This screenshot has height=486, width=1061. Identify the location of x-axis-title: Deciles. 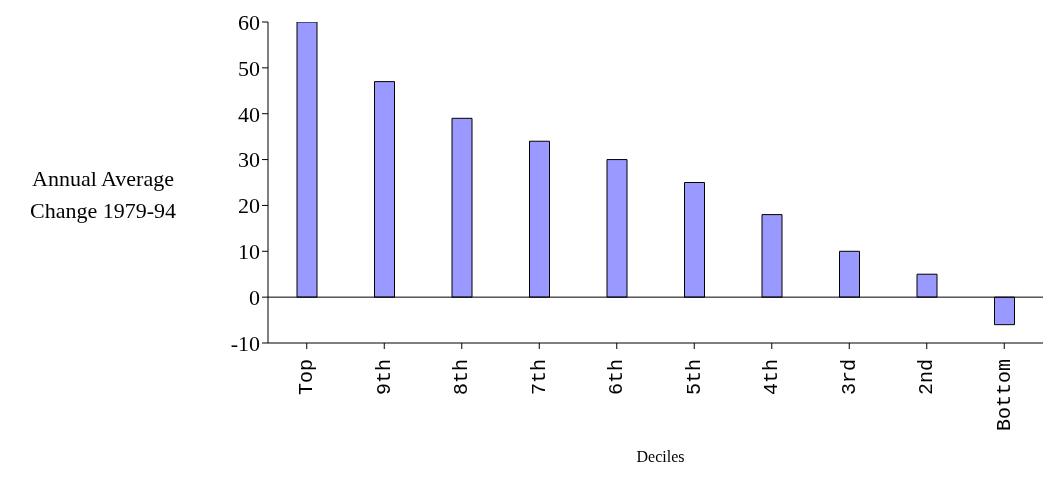
(660, 457).